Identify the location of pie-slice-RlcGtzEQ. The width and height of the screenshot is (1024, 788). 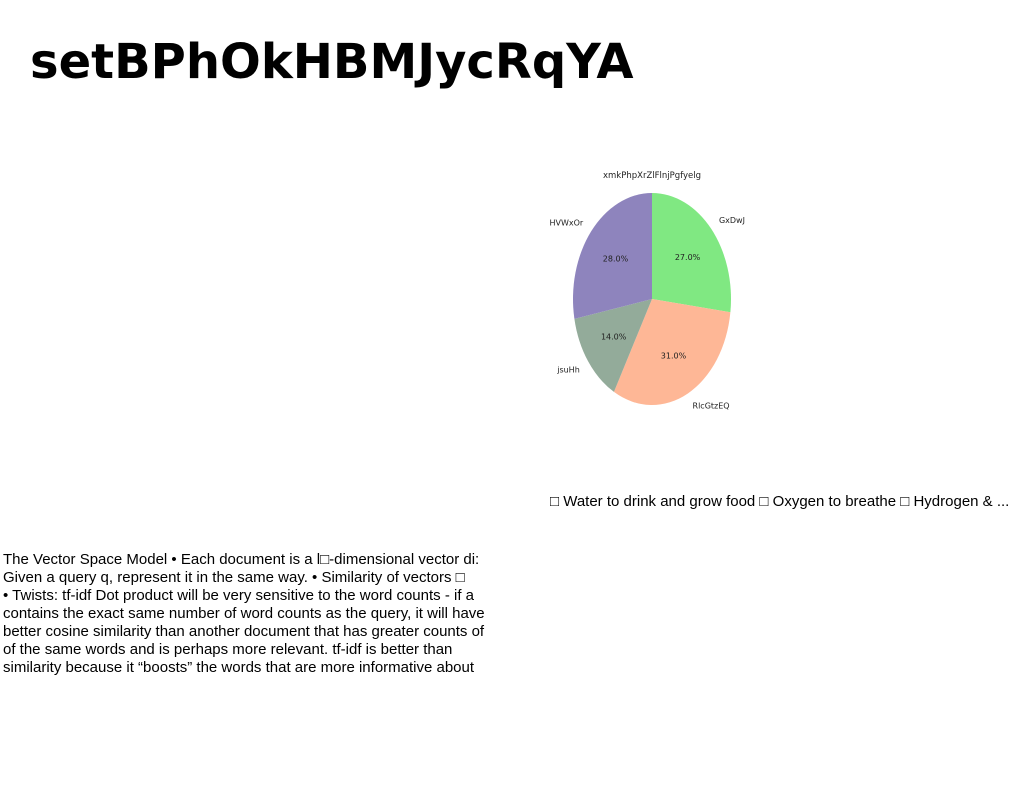
(672, 352).